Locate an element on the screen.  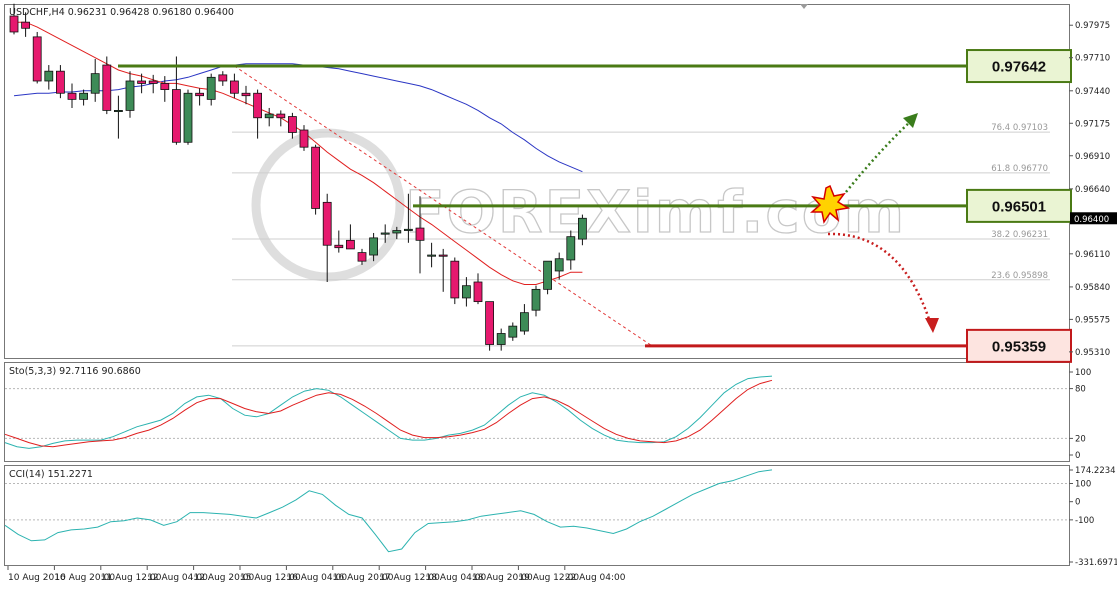
key-level-label: 0.95359 is located at coordinates (1019, 346).